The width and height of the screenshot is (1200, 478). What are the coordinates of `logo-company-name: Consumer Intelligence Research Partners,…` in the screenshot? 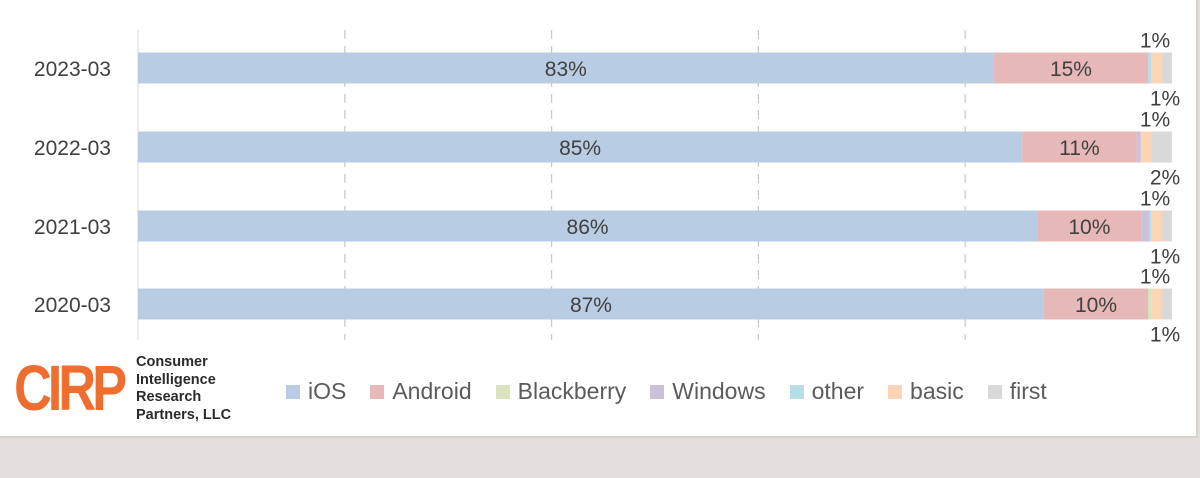 It's located at (183, 389).